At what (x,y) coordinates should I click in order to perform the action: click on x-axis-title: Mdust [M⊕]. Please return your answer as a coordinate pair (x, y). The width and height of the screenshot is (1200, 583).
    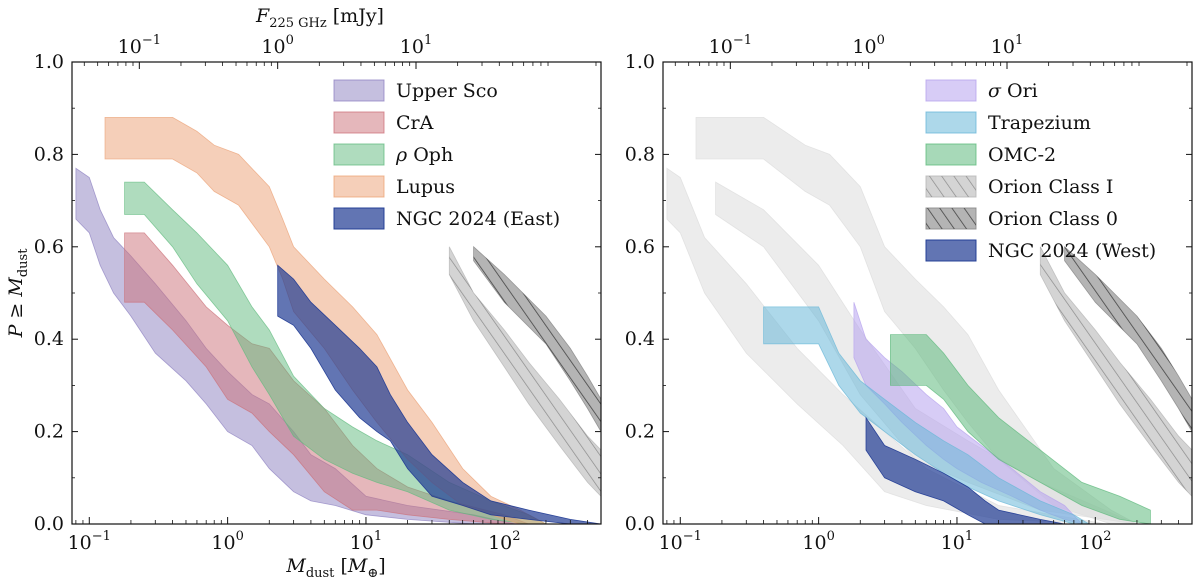
    Looking at the image, I should click on (335, 568).